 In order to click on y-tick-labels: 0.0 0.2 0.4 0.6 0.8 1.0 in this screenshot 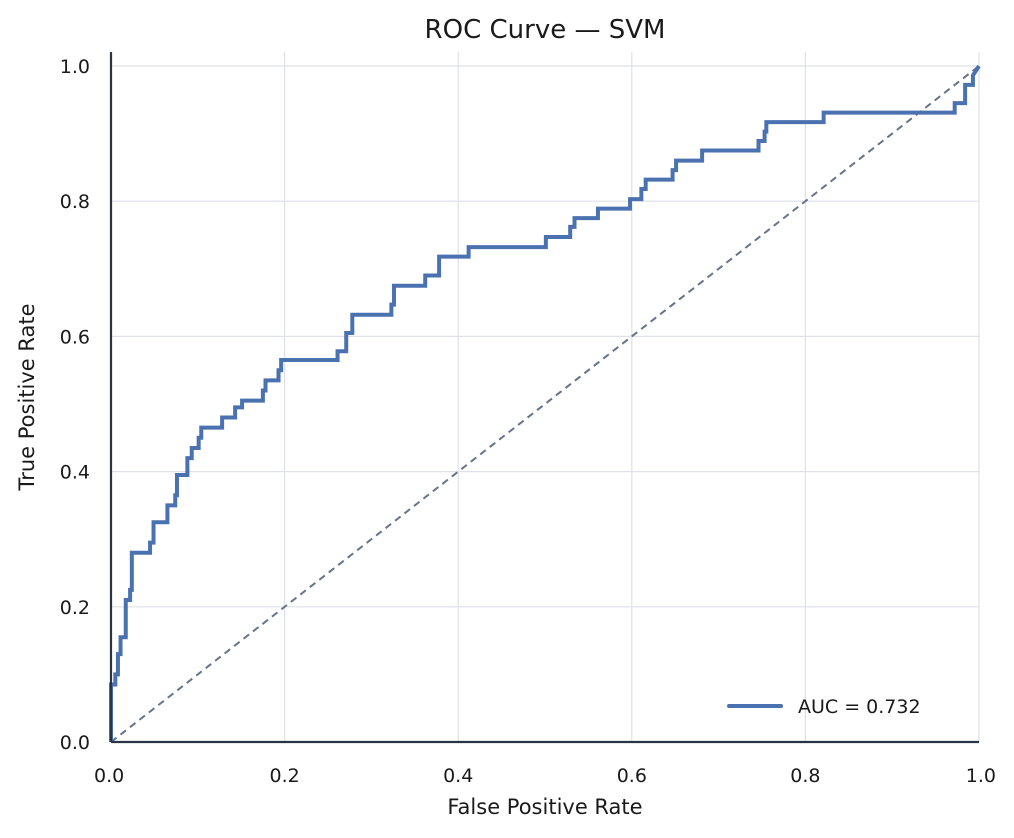, I will do `click(75, 405)`.